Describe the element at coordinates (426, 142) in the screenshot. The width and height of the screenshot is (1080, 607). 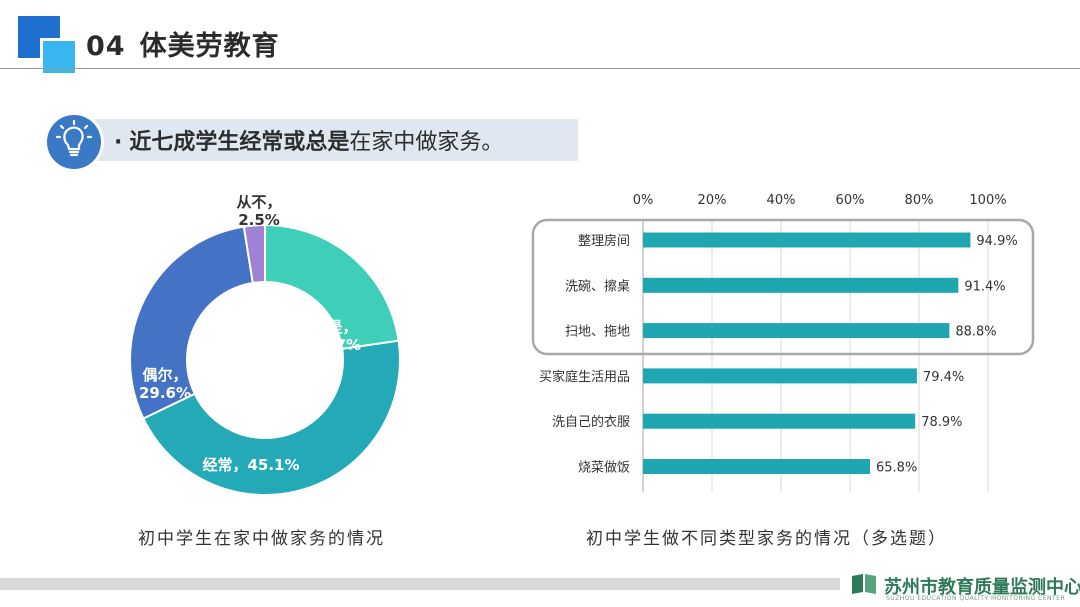
I see `callout-normal-text: 在家中做家务。` at that location.